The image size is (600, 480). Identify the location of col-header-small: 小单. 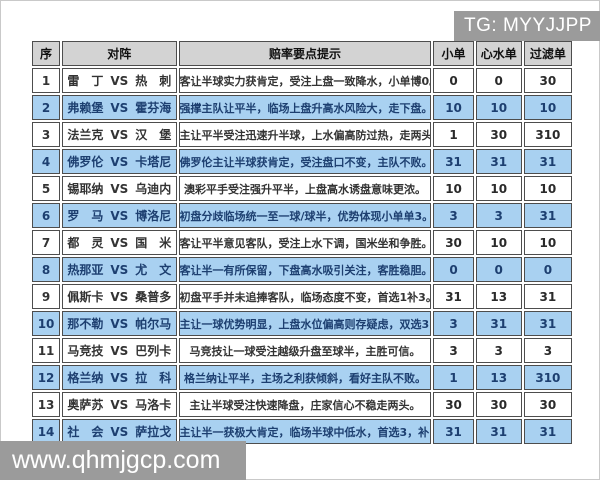
(453, 53).